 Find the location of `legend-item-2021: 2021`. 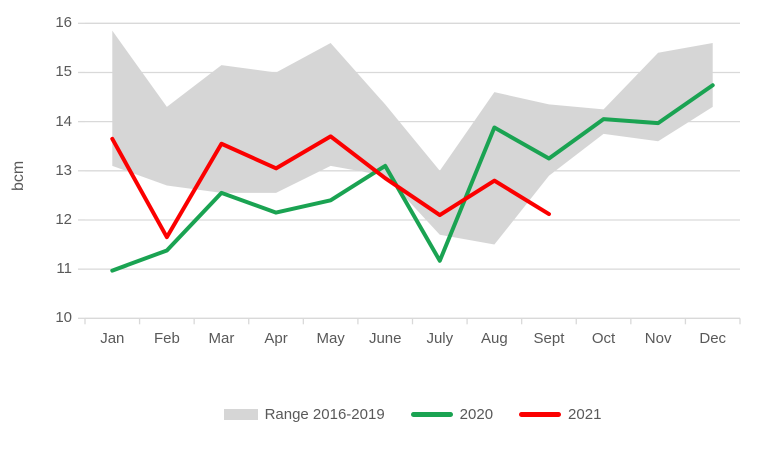

legend-item-2021: 2021 is located at coordinates (560, 414).